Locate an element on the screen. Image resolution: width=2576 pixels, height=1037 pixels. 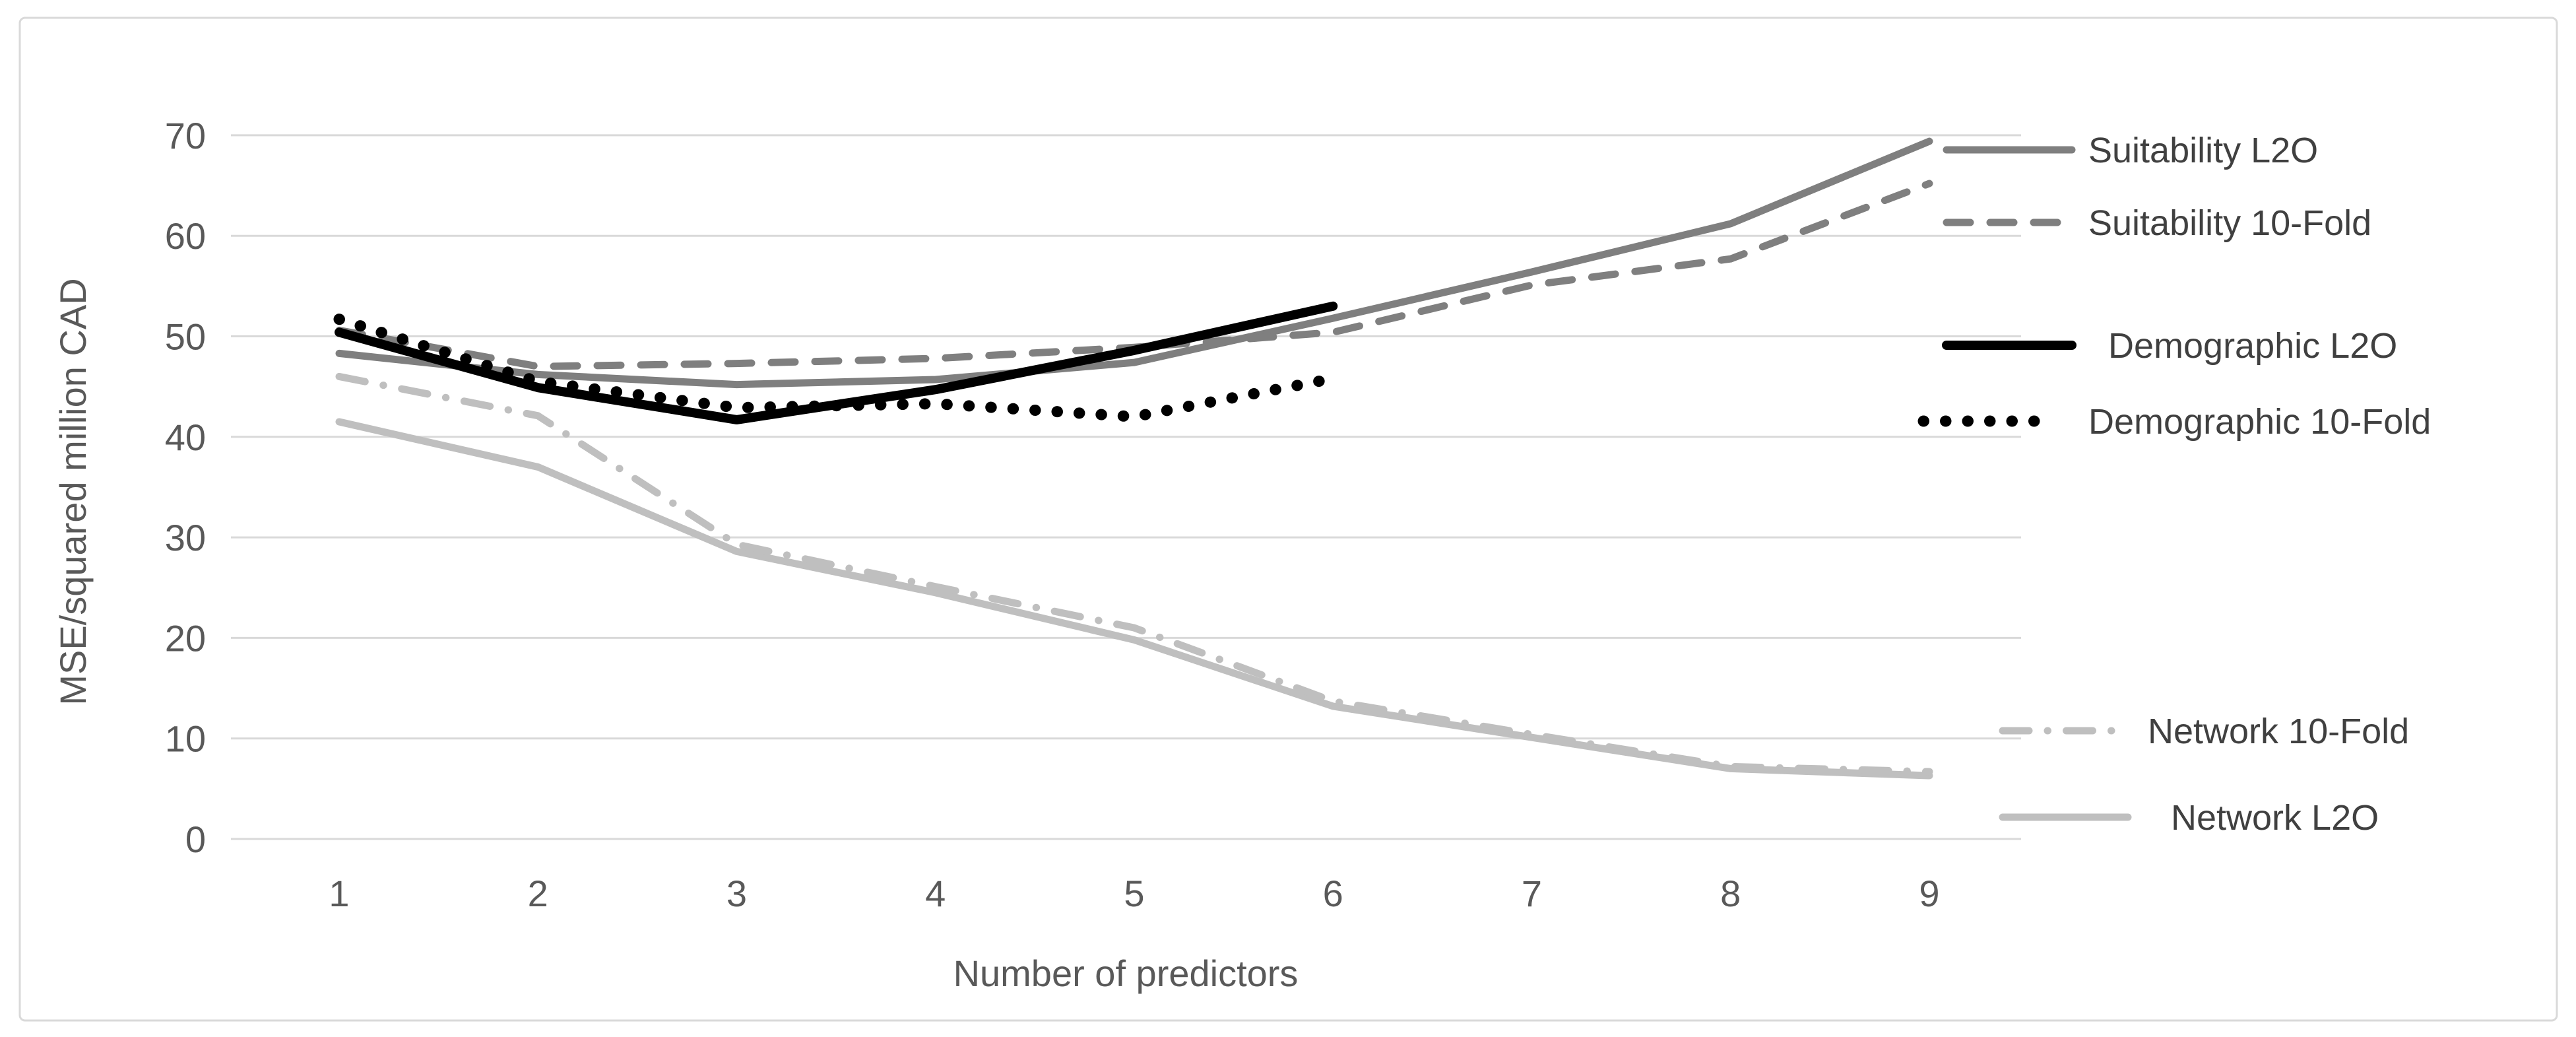
y-tick-label-40: 40 is located at coordinates (185, 438).